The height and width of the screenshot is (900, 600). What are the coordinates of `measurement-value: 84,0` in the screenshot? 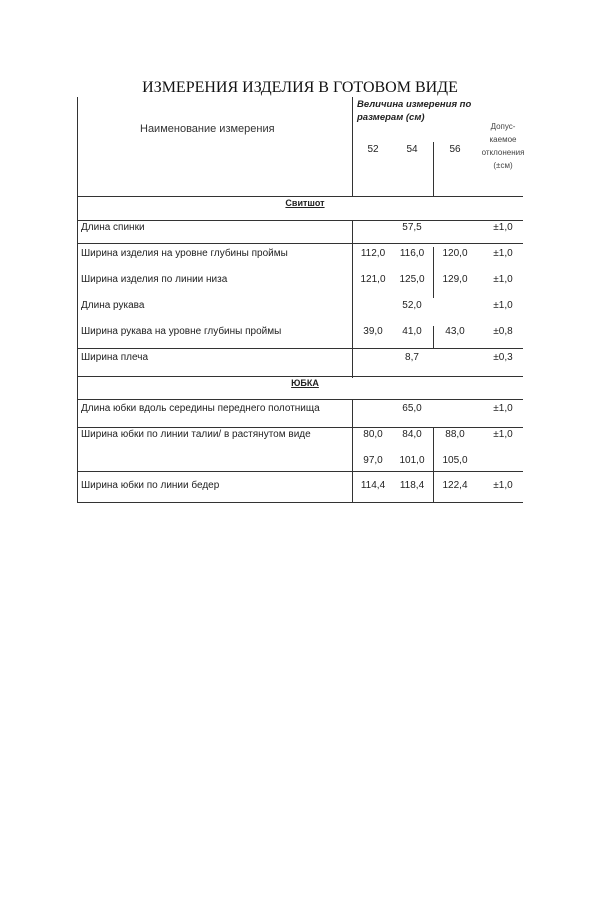 It's located at (412, 434).